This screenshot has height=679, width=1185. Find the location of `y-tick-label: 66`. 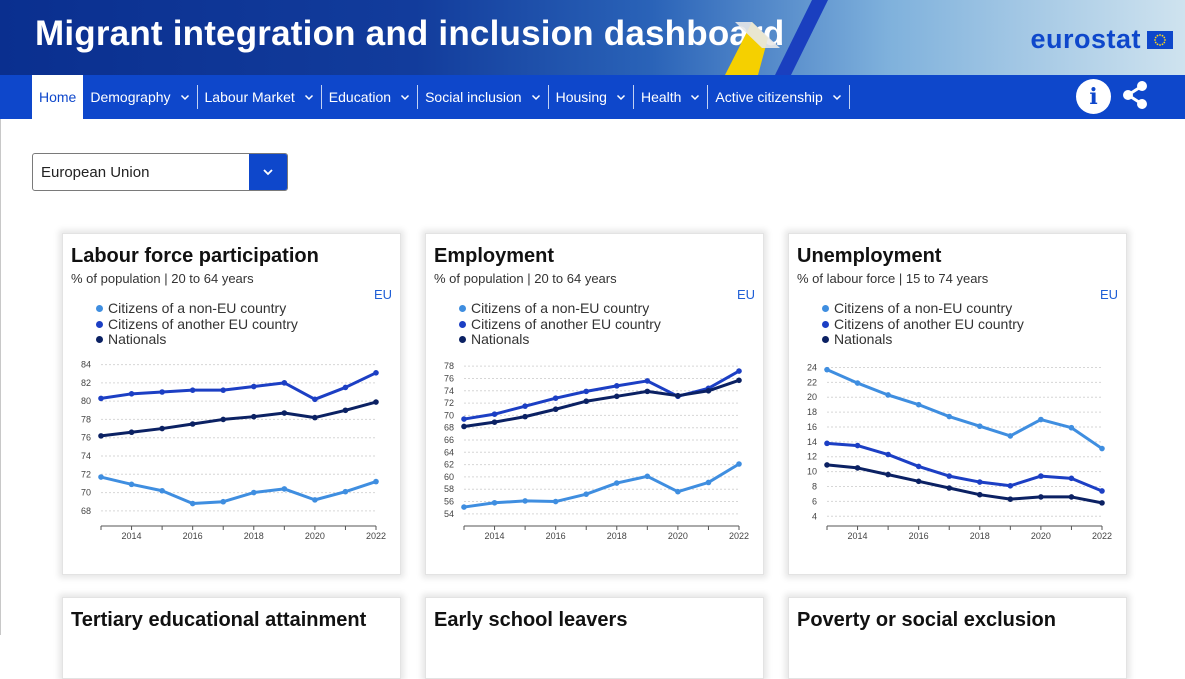

y-tick-label: 66 is located at coordinates (449, 440).